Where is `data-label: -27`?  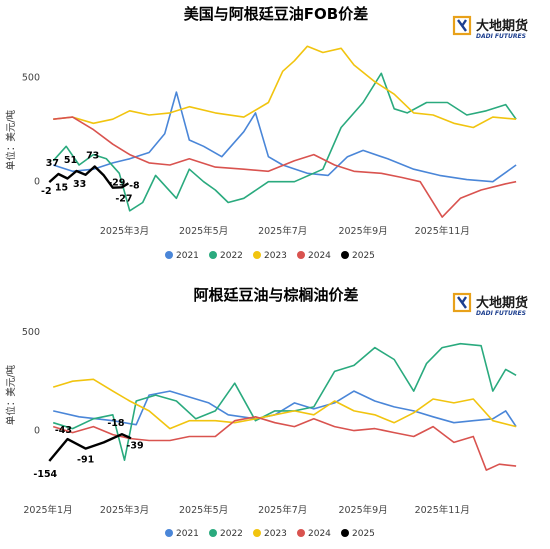 data-label: -27 is located at coordinates (123, 198).